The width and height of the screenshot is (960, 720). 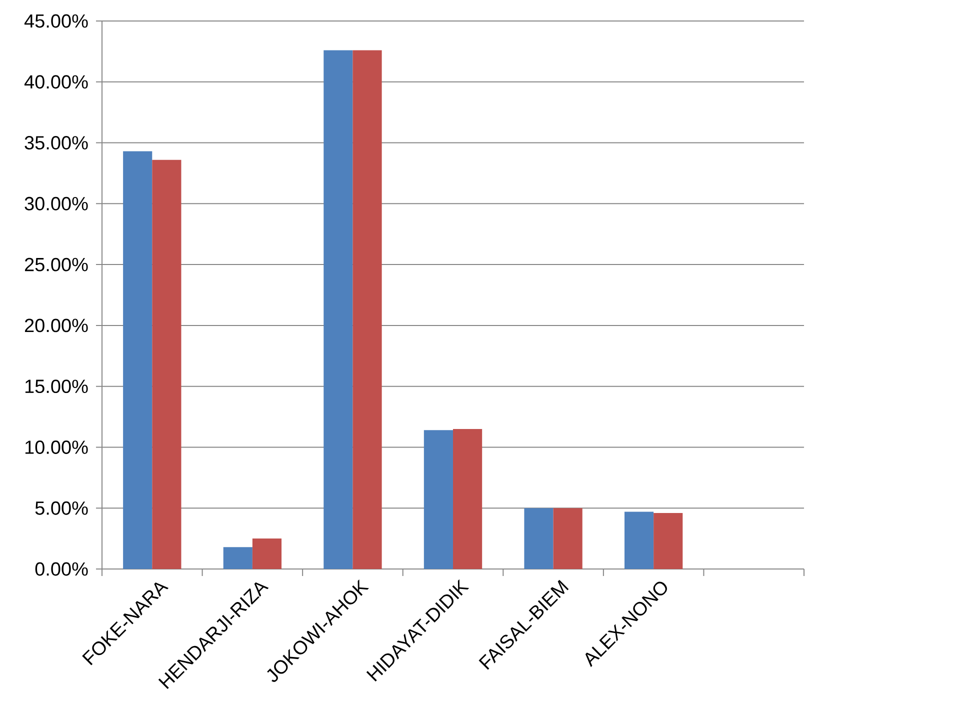 I want to click on y-tick-label: 30.00%, so click(x=56, y=203).